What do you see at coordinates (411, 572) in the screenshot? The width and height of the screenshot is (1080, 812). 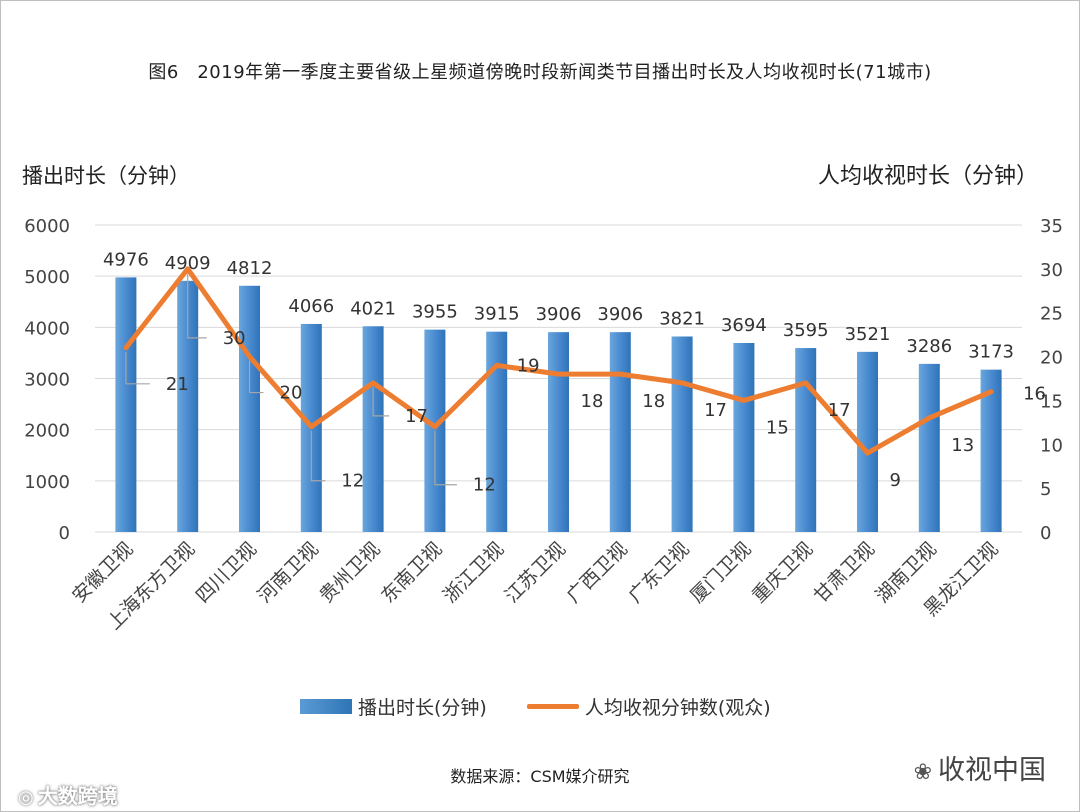 I see `category-label: 东南卫视` at bounding box center [411, 572].